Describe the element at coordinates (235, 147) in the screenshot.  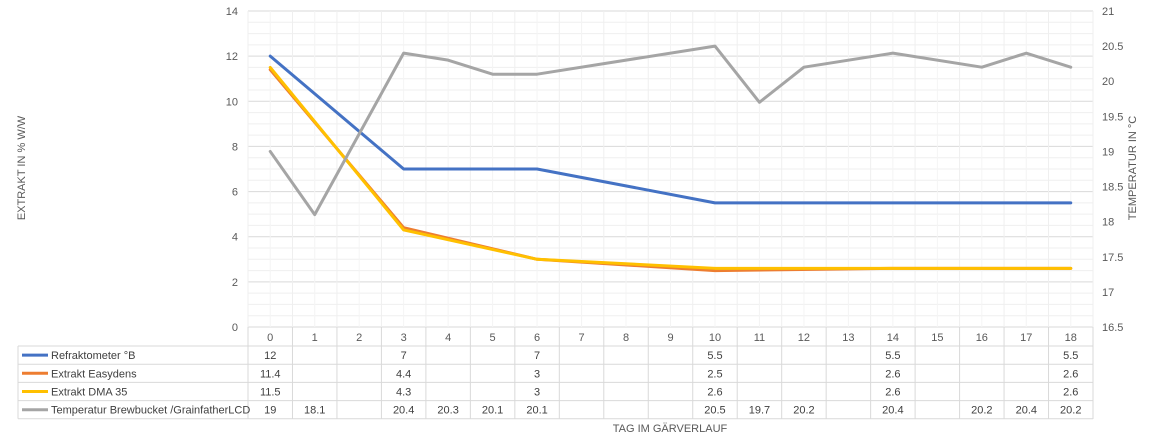
I see `y-left-tick-label: 8` at that location.